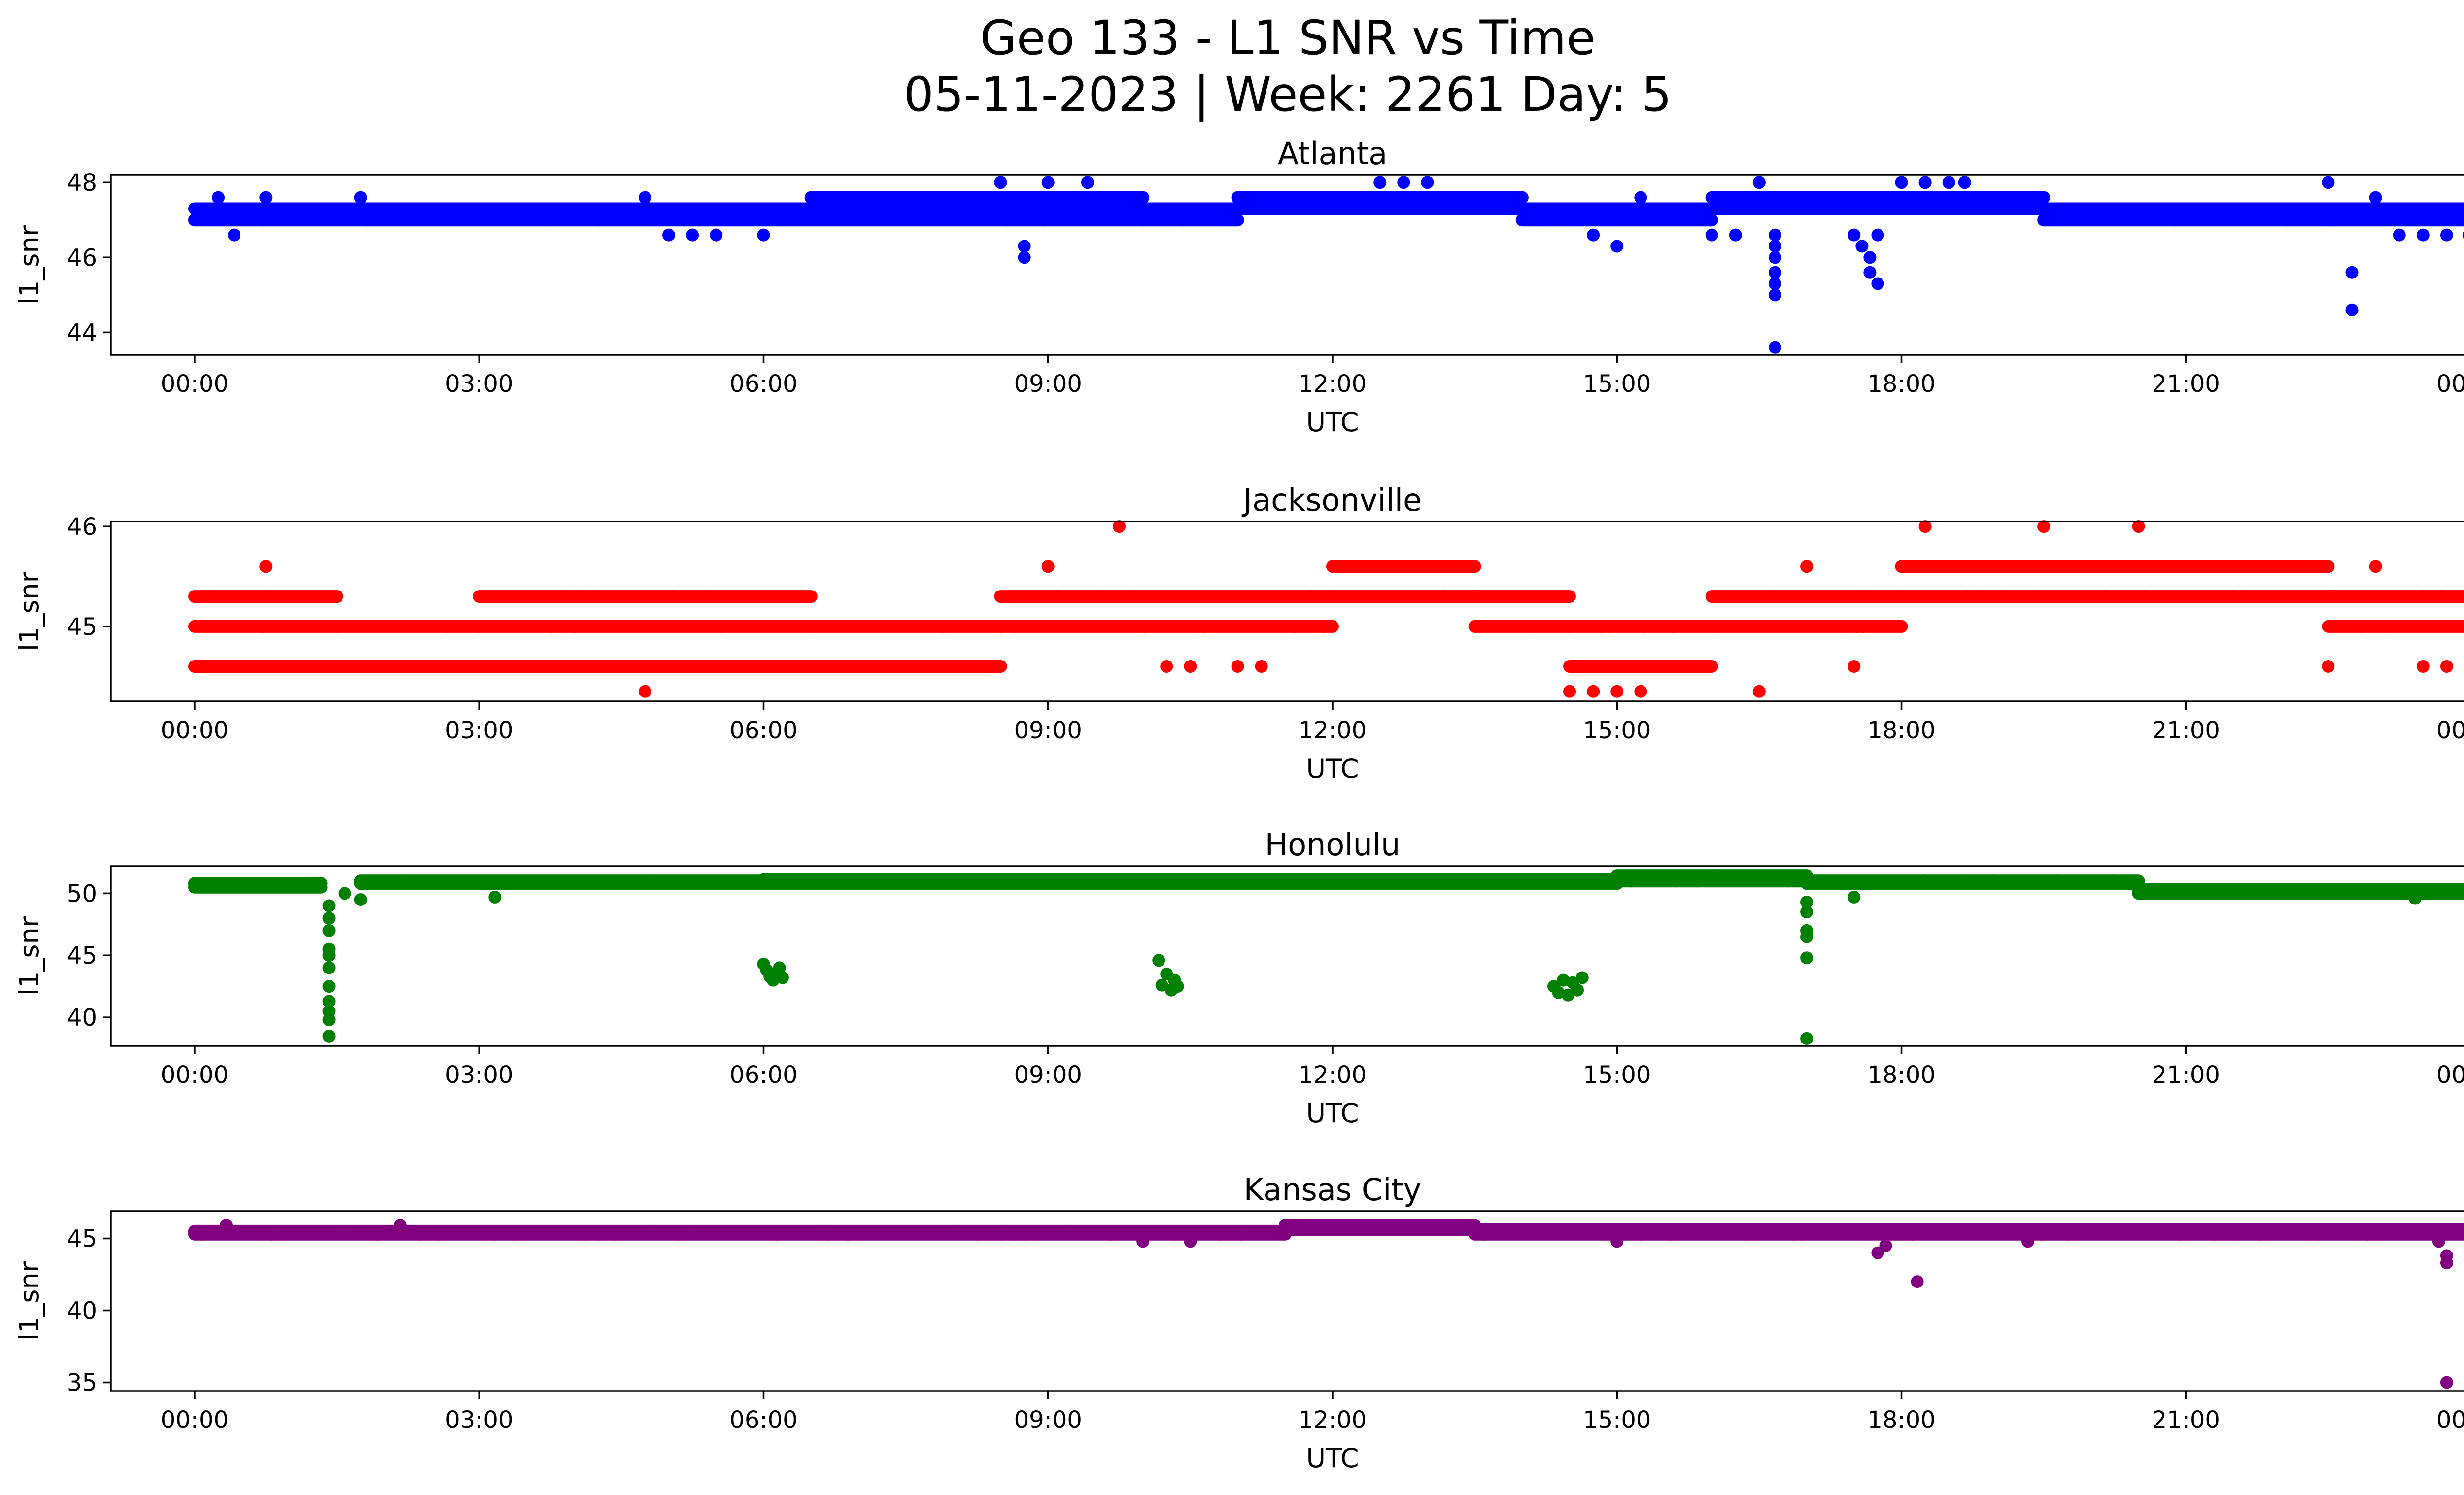 Image resolution: width=2464 pixels, height=1495 pixels. What do you see at coordinates (1288, 38) in the screenshot?
I see `figure-title-line1: Geo 133 - L1 SNR vs Time` at bounding box center [1288, 38].